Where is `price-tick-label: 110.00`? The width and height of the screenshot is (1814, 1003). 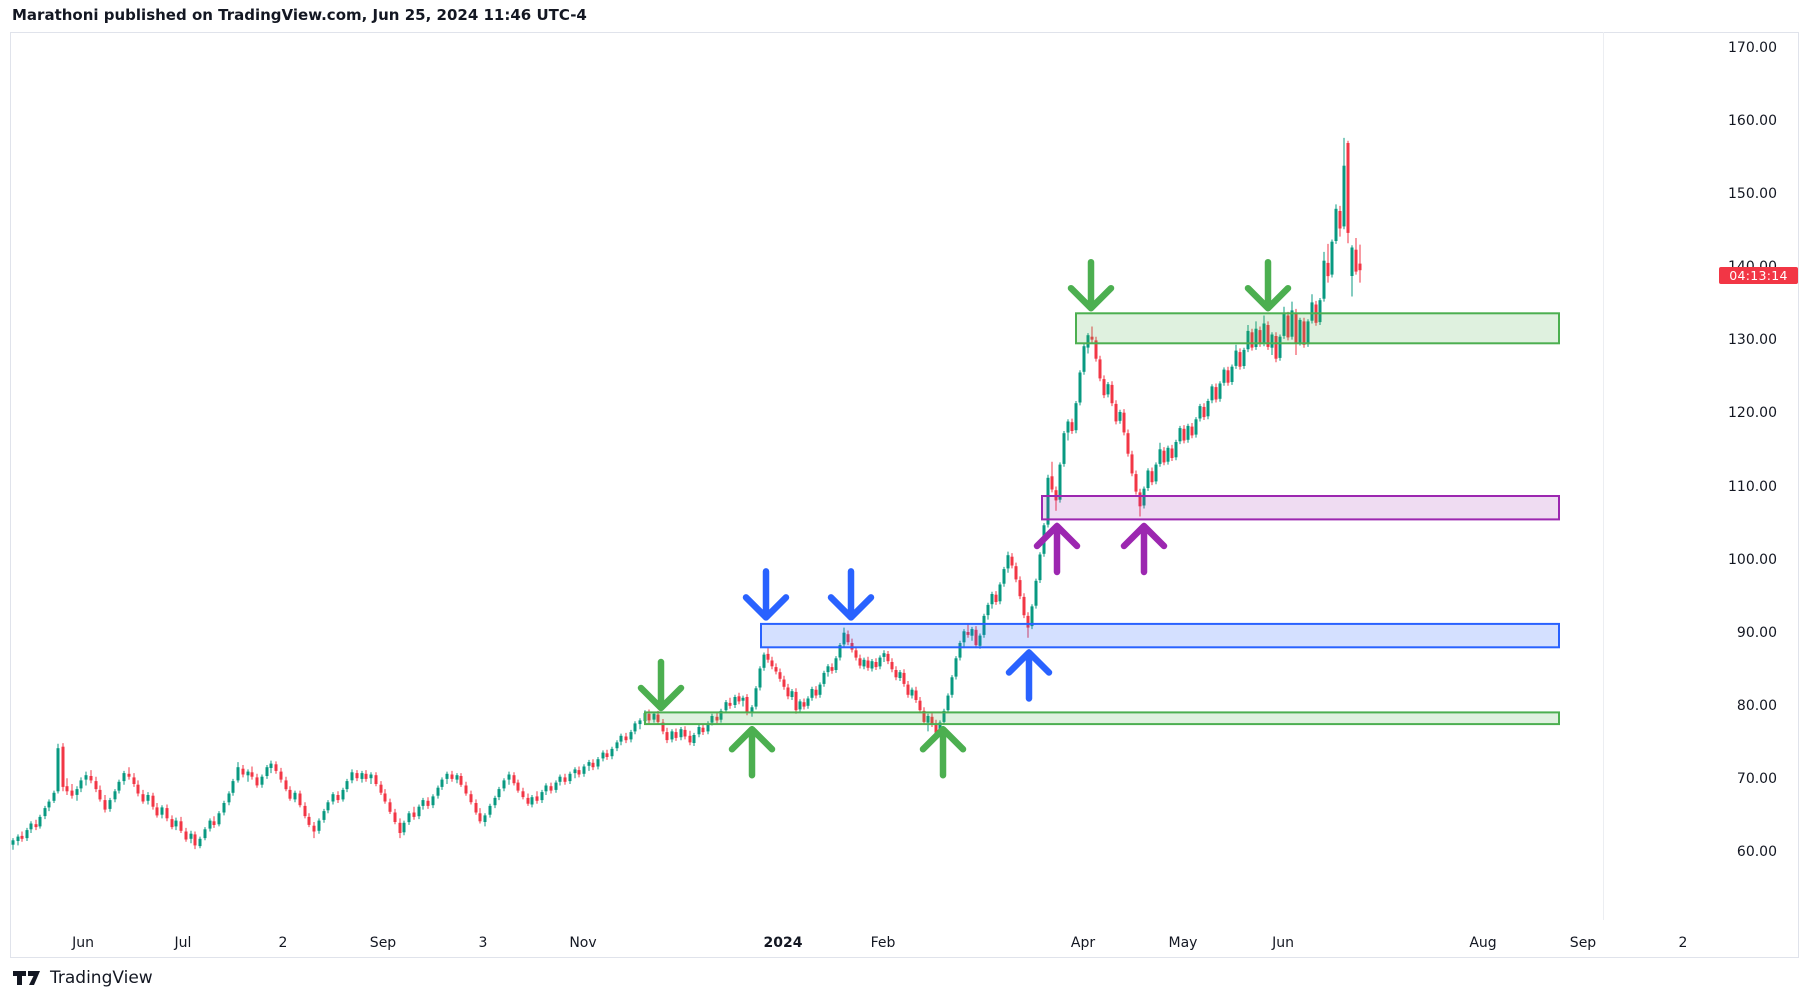 price-tick-label: 110.00 is located at coordinates (1752, 486).